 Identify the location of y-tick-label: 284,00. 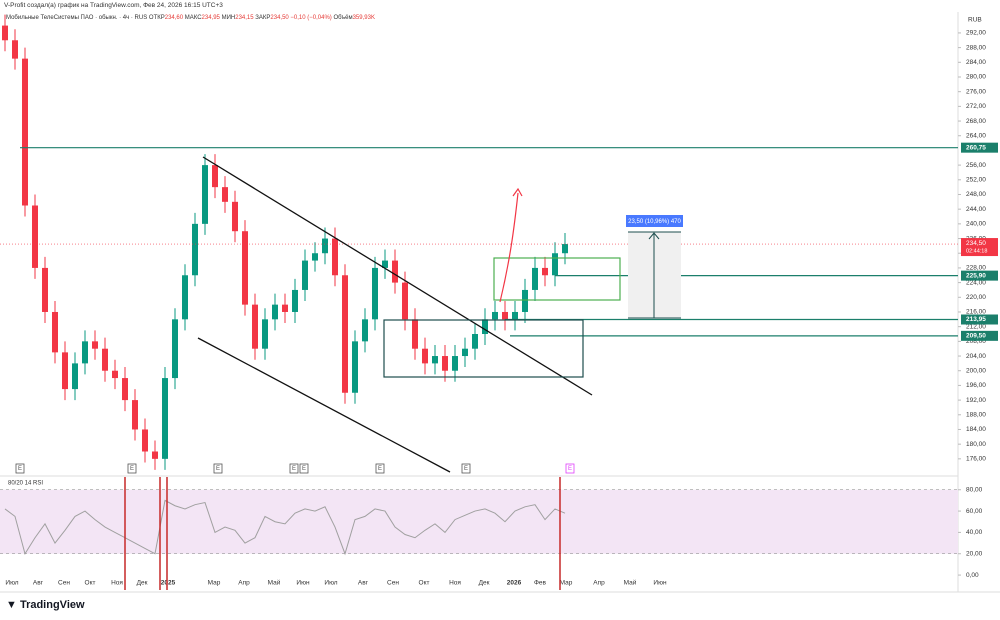
(976, 62).